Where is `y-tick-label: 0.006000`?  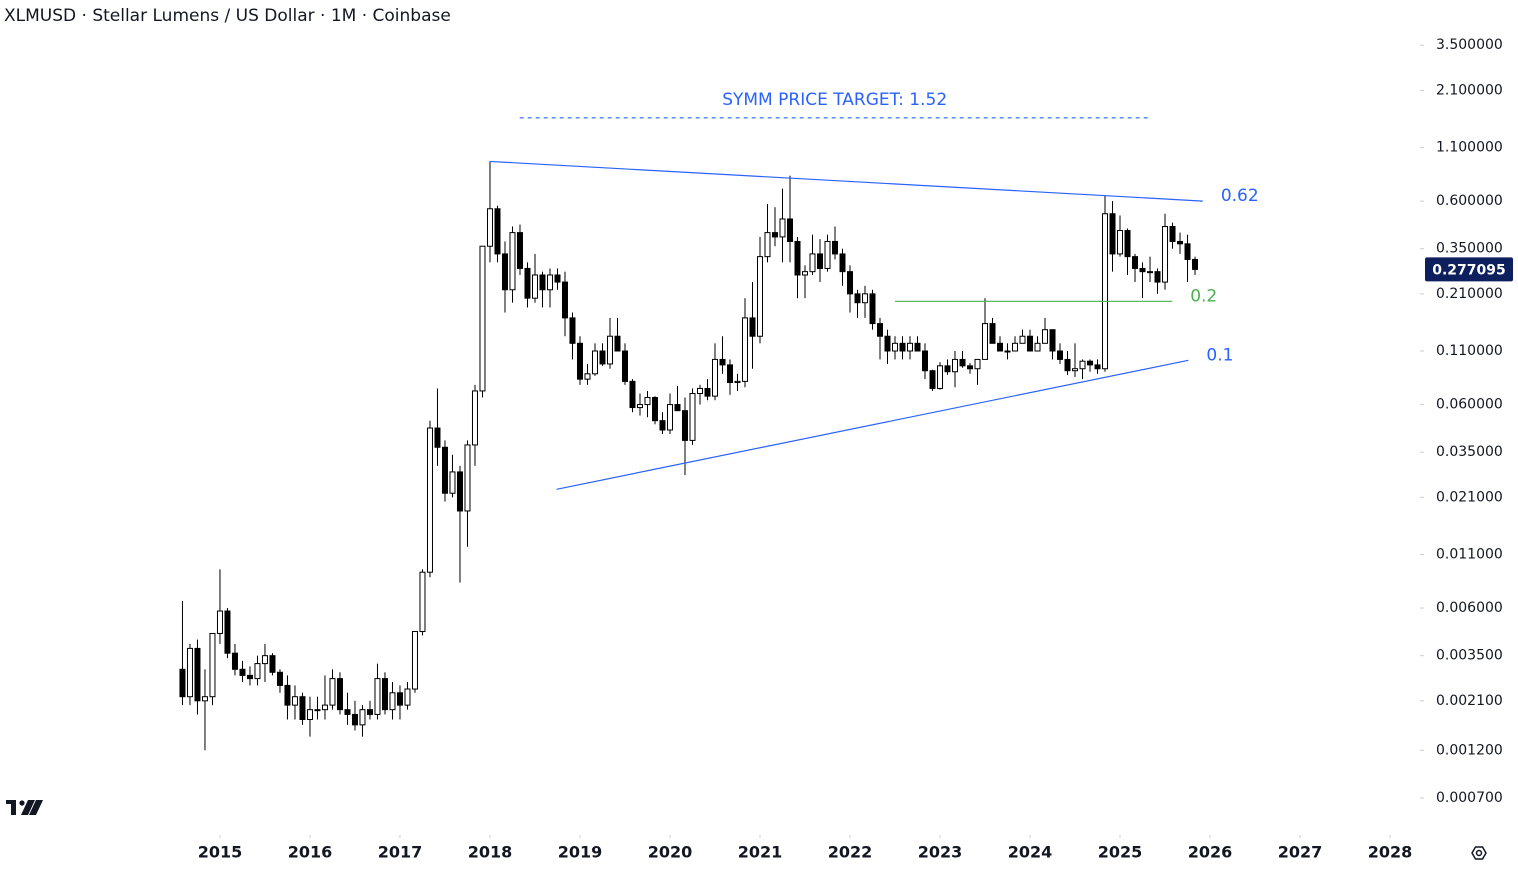 y-tick-label: 0.006000 is located at coordinates (1469, 608).